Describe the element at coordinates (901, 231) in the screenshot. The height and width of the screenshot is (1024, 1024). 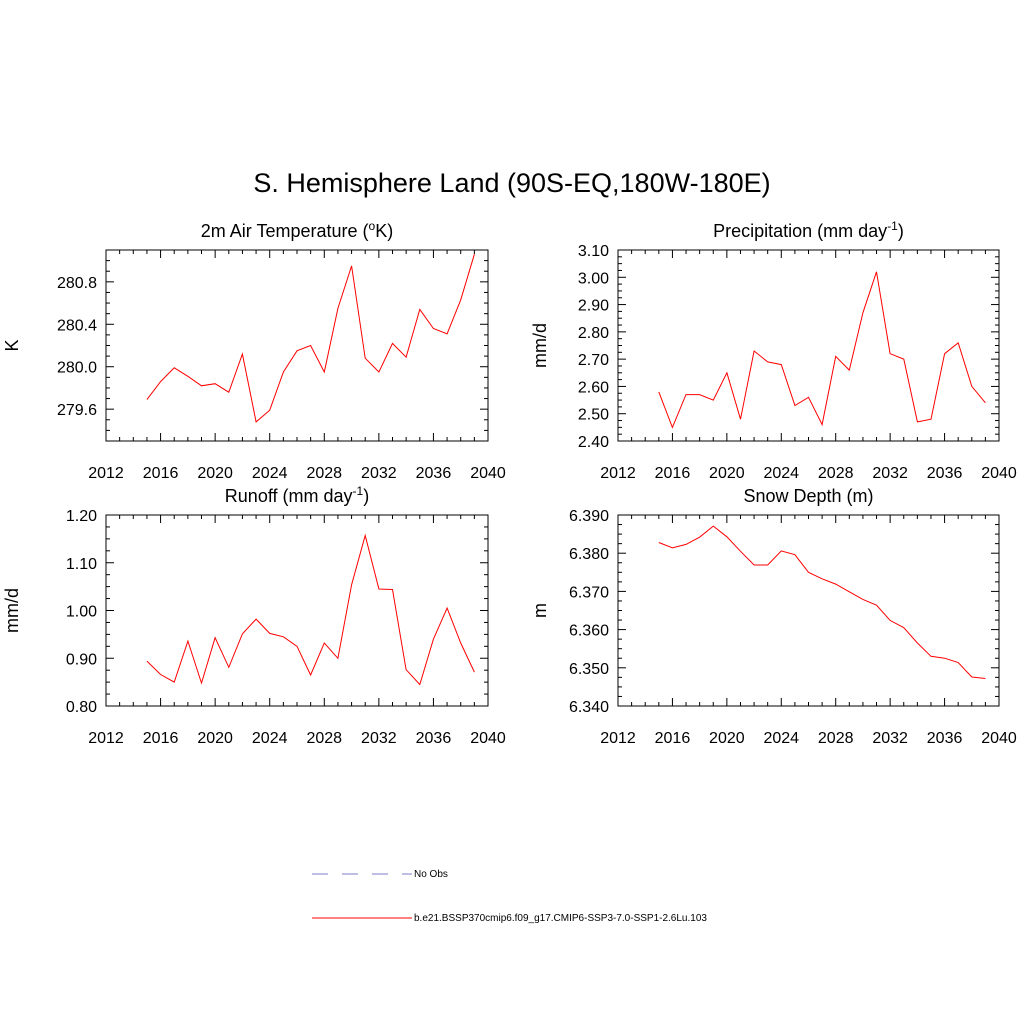
I see `precipitation-title-end: )` at that location.